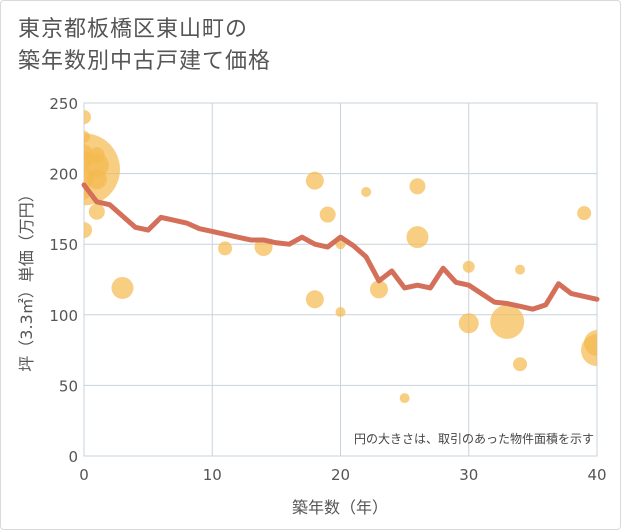  Describe the element at coordinates (596, 475) in the screenshot. I see `x-tick-label-40: 40` at that location.